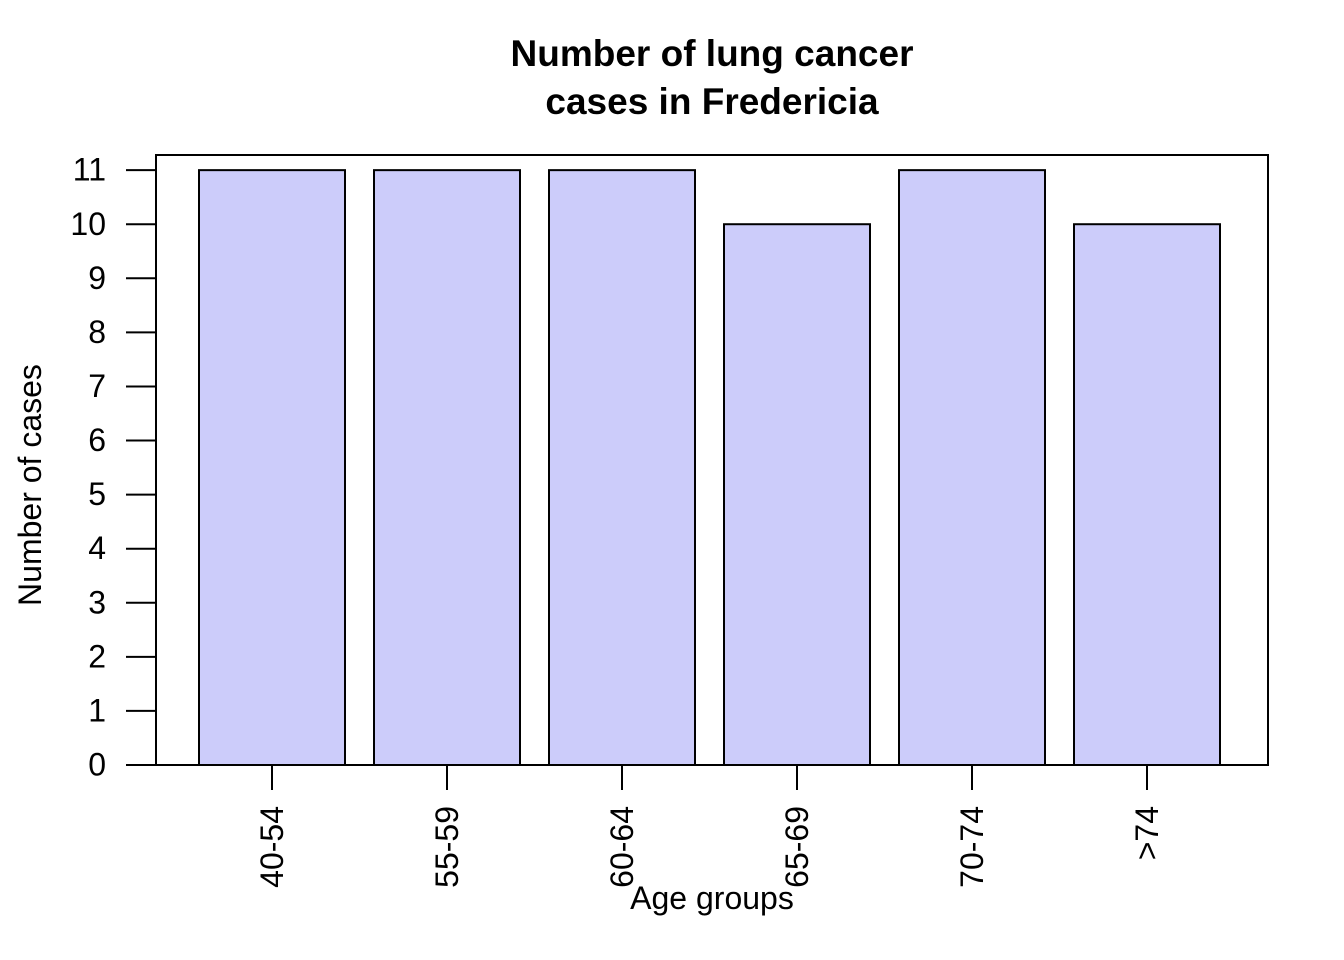 The image size is (1344, 960). Describe the element at coordinates (97, 278) in the screenshot. I see `y-tick-label: 9` at that location.